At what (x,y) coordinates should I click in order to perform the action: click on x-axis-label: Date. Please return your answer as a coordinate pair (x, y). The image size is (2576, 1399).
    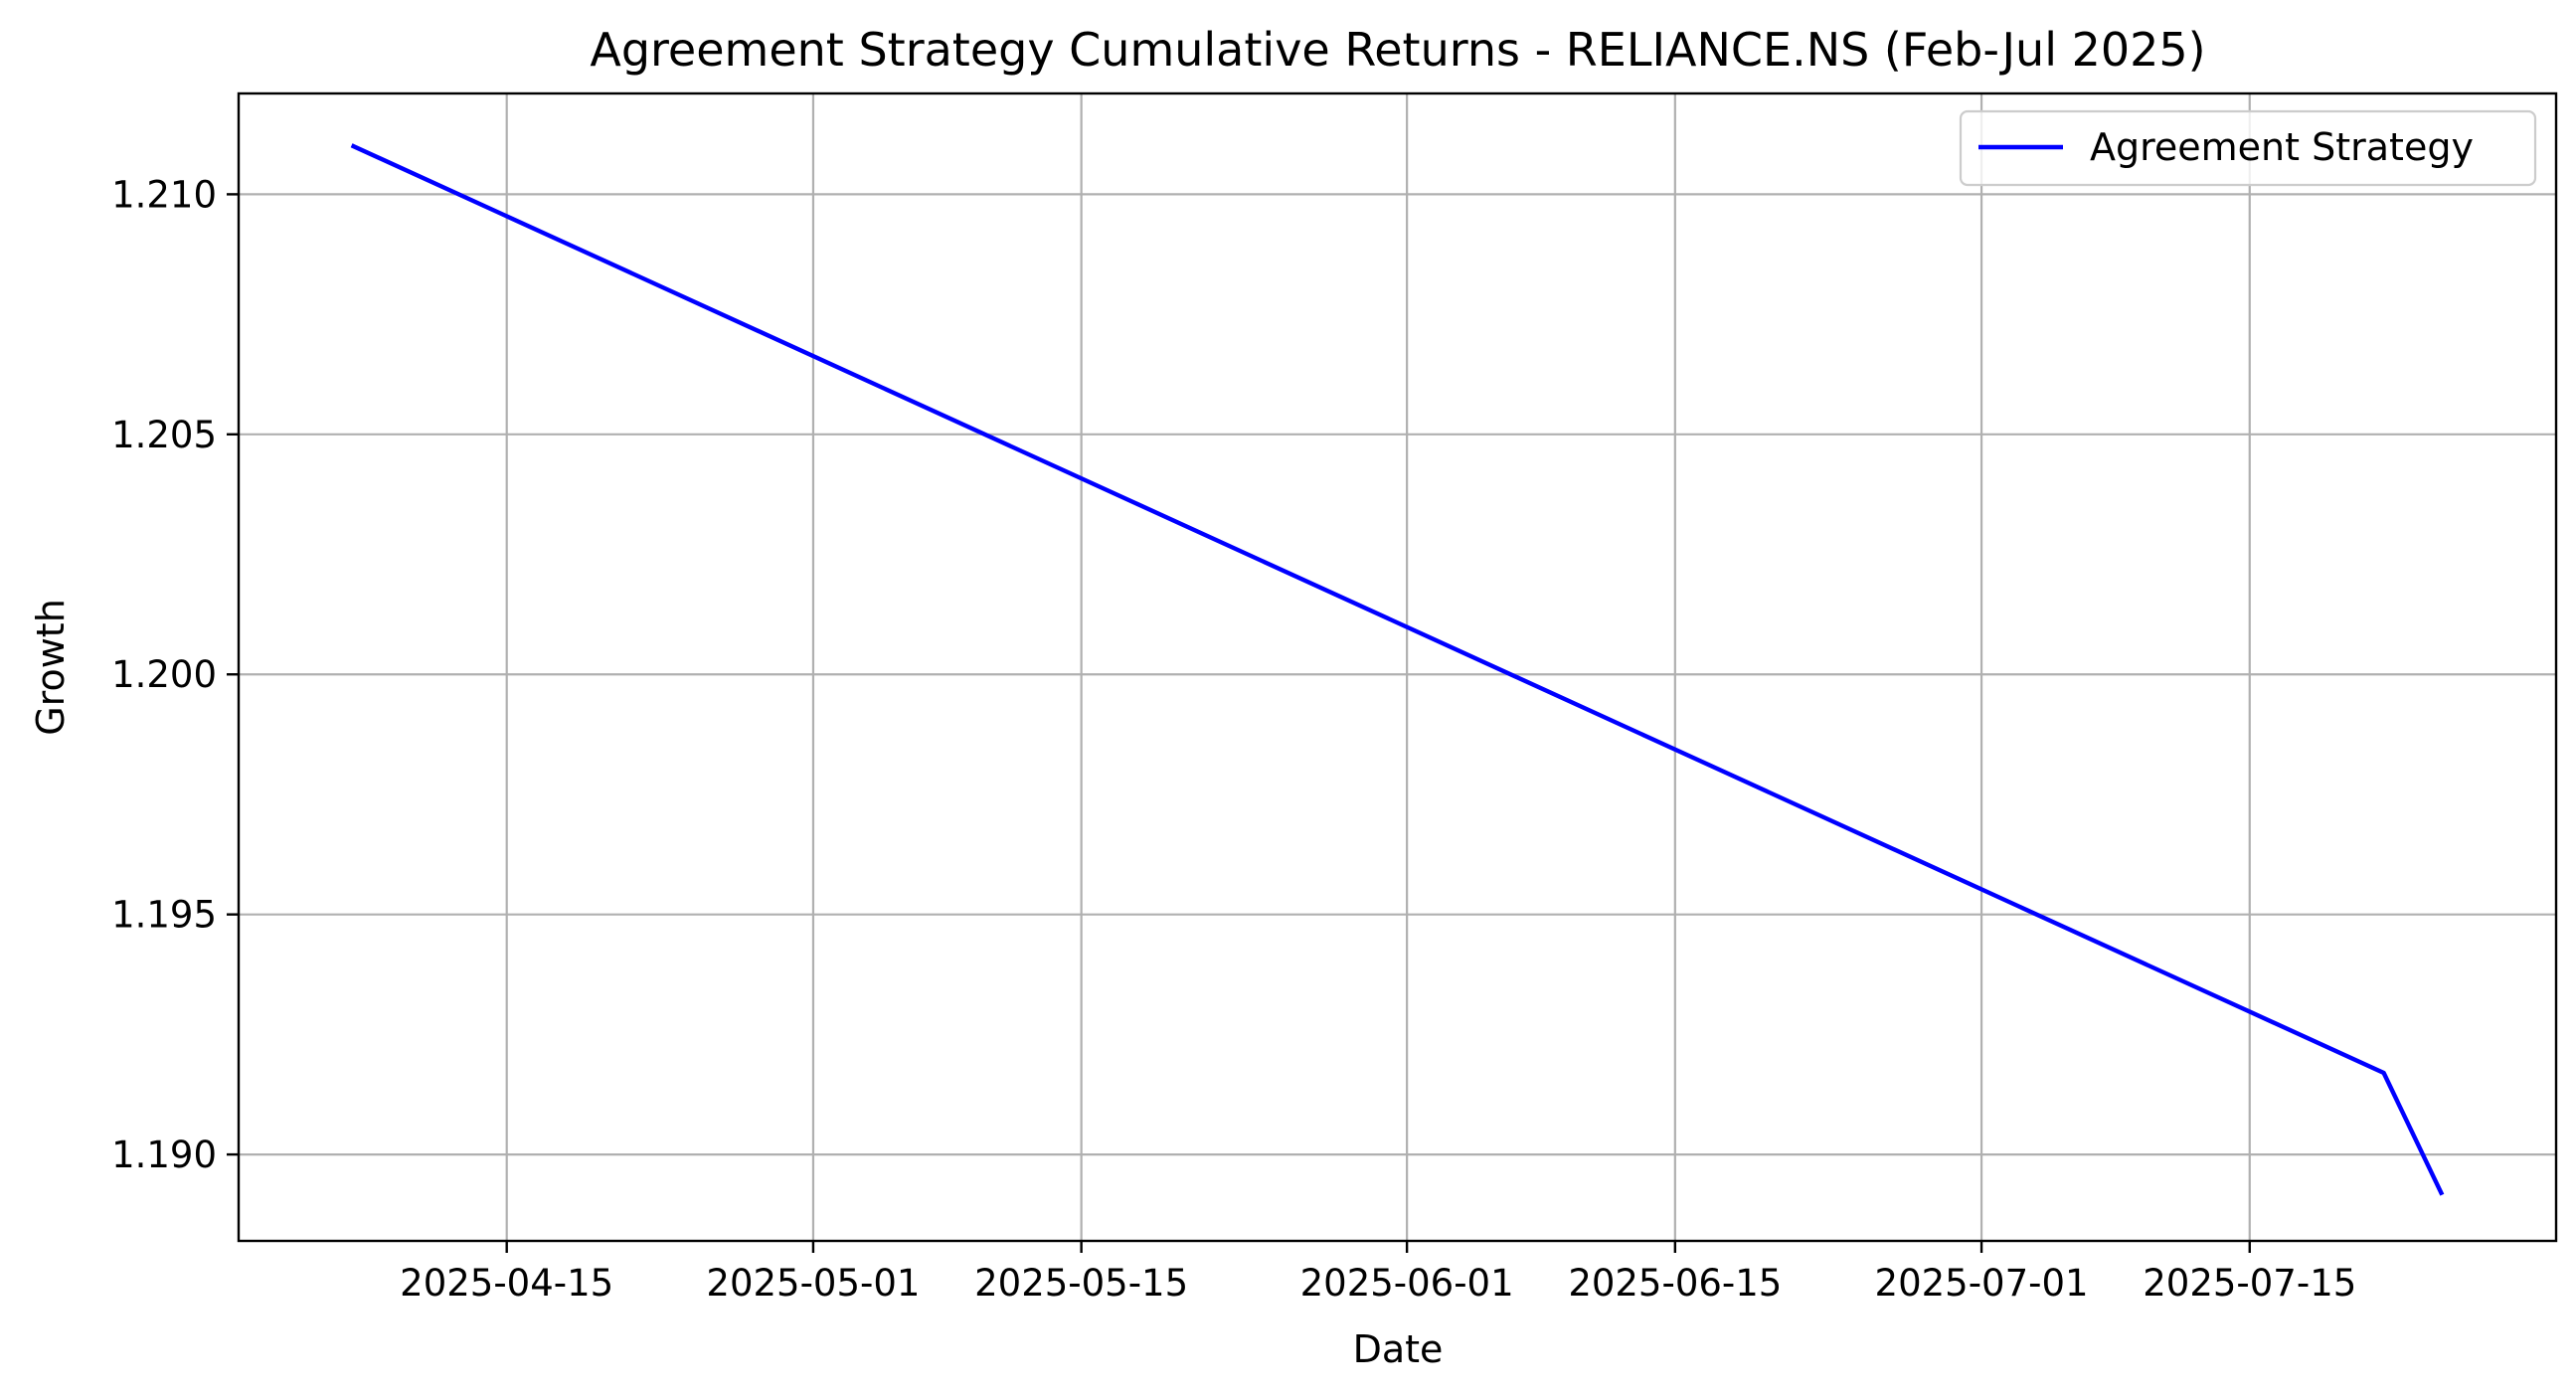
    Looking at the image, I should click on (1398, 1349).